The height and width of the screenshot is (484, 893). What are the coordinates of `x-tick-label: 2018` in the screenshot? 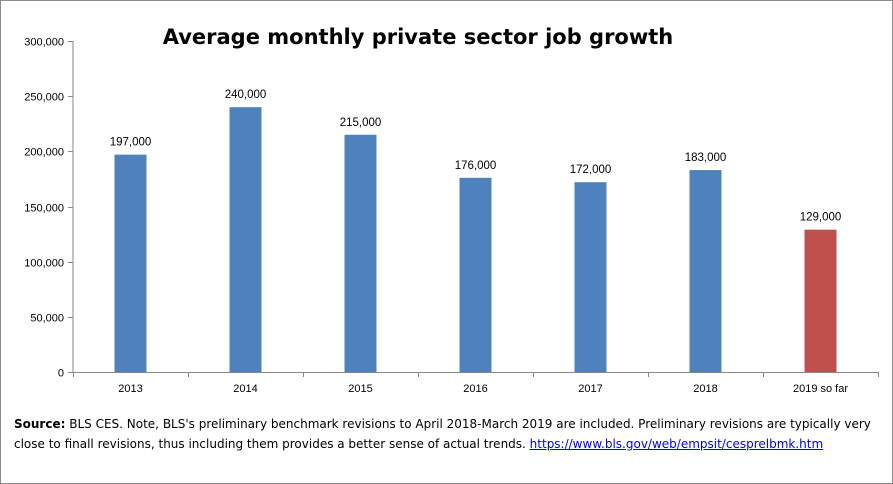 It's located at (705, 389).